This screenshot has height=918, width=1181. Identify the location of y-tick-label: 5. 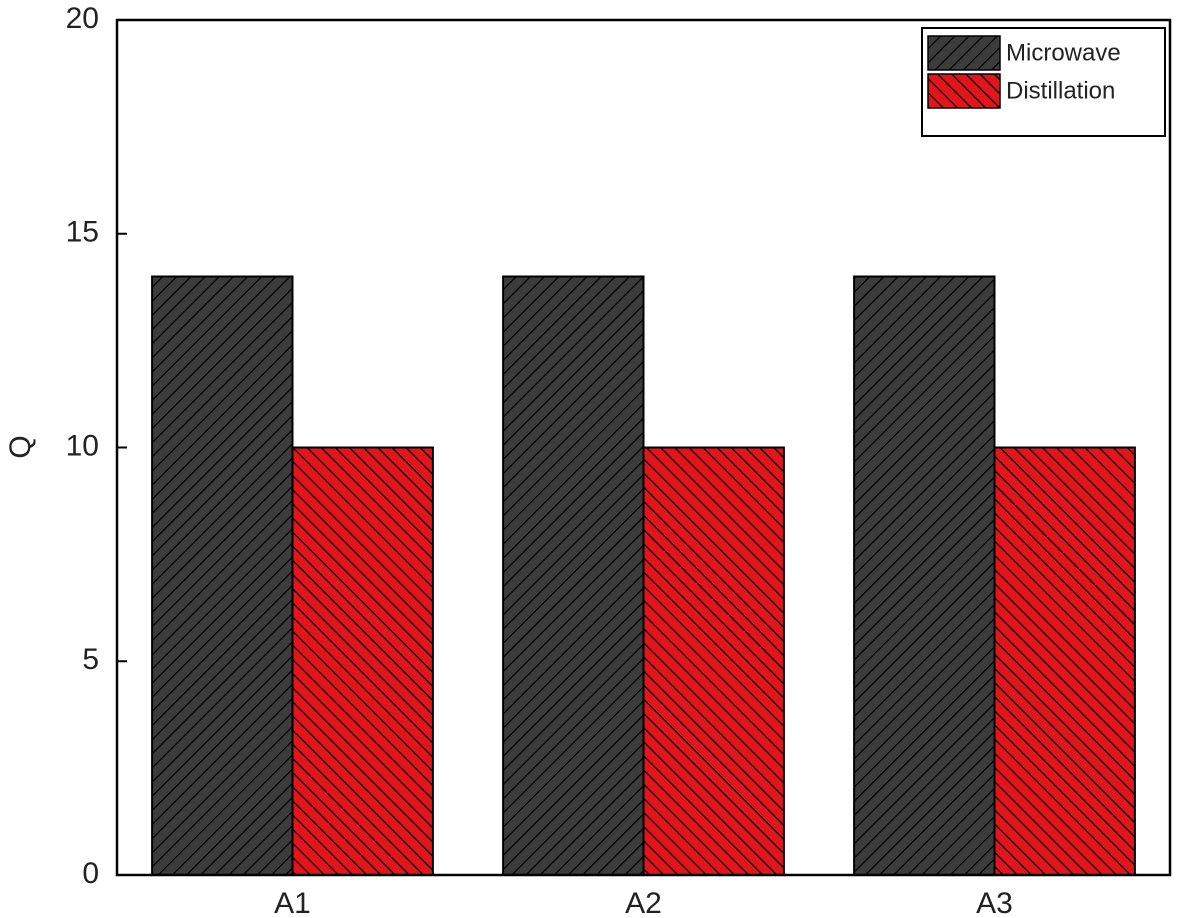
(90, 659).